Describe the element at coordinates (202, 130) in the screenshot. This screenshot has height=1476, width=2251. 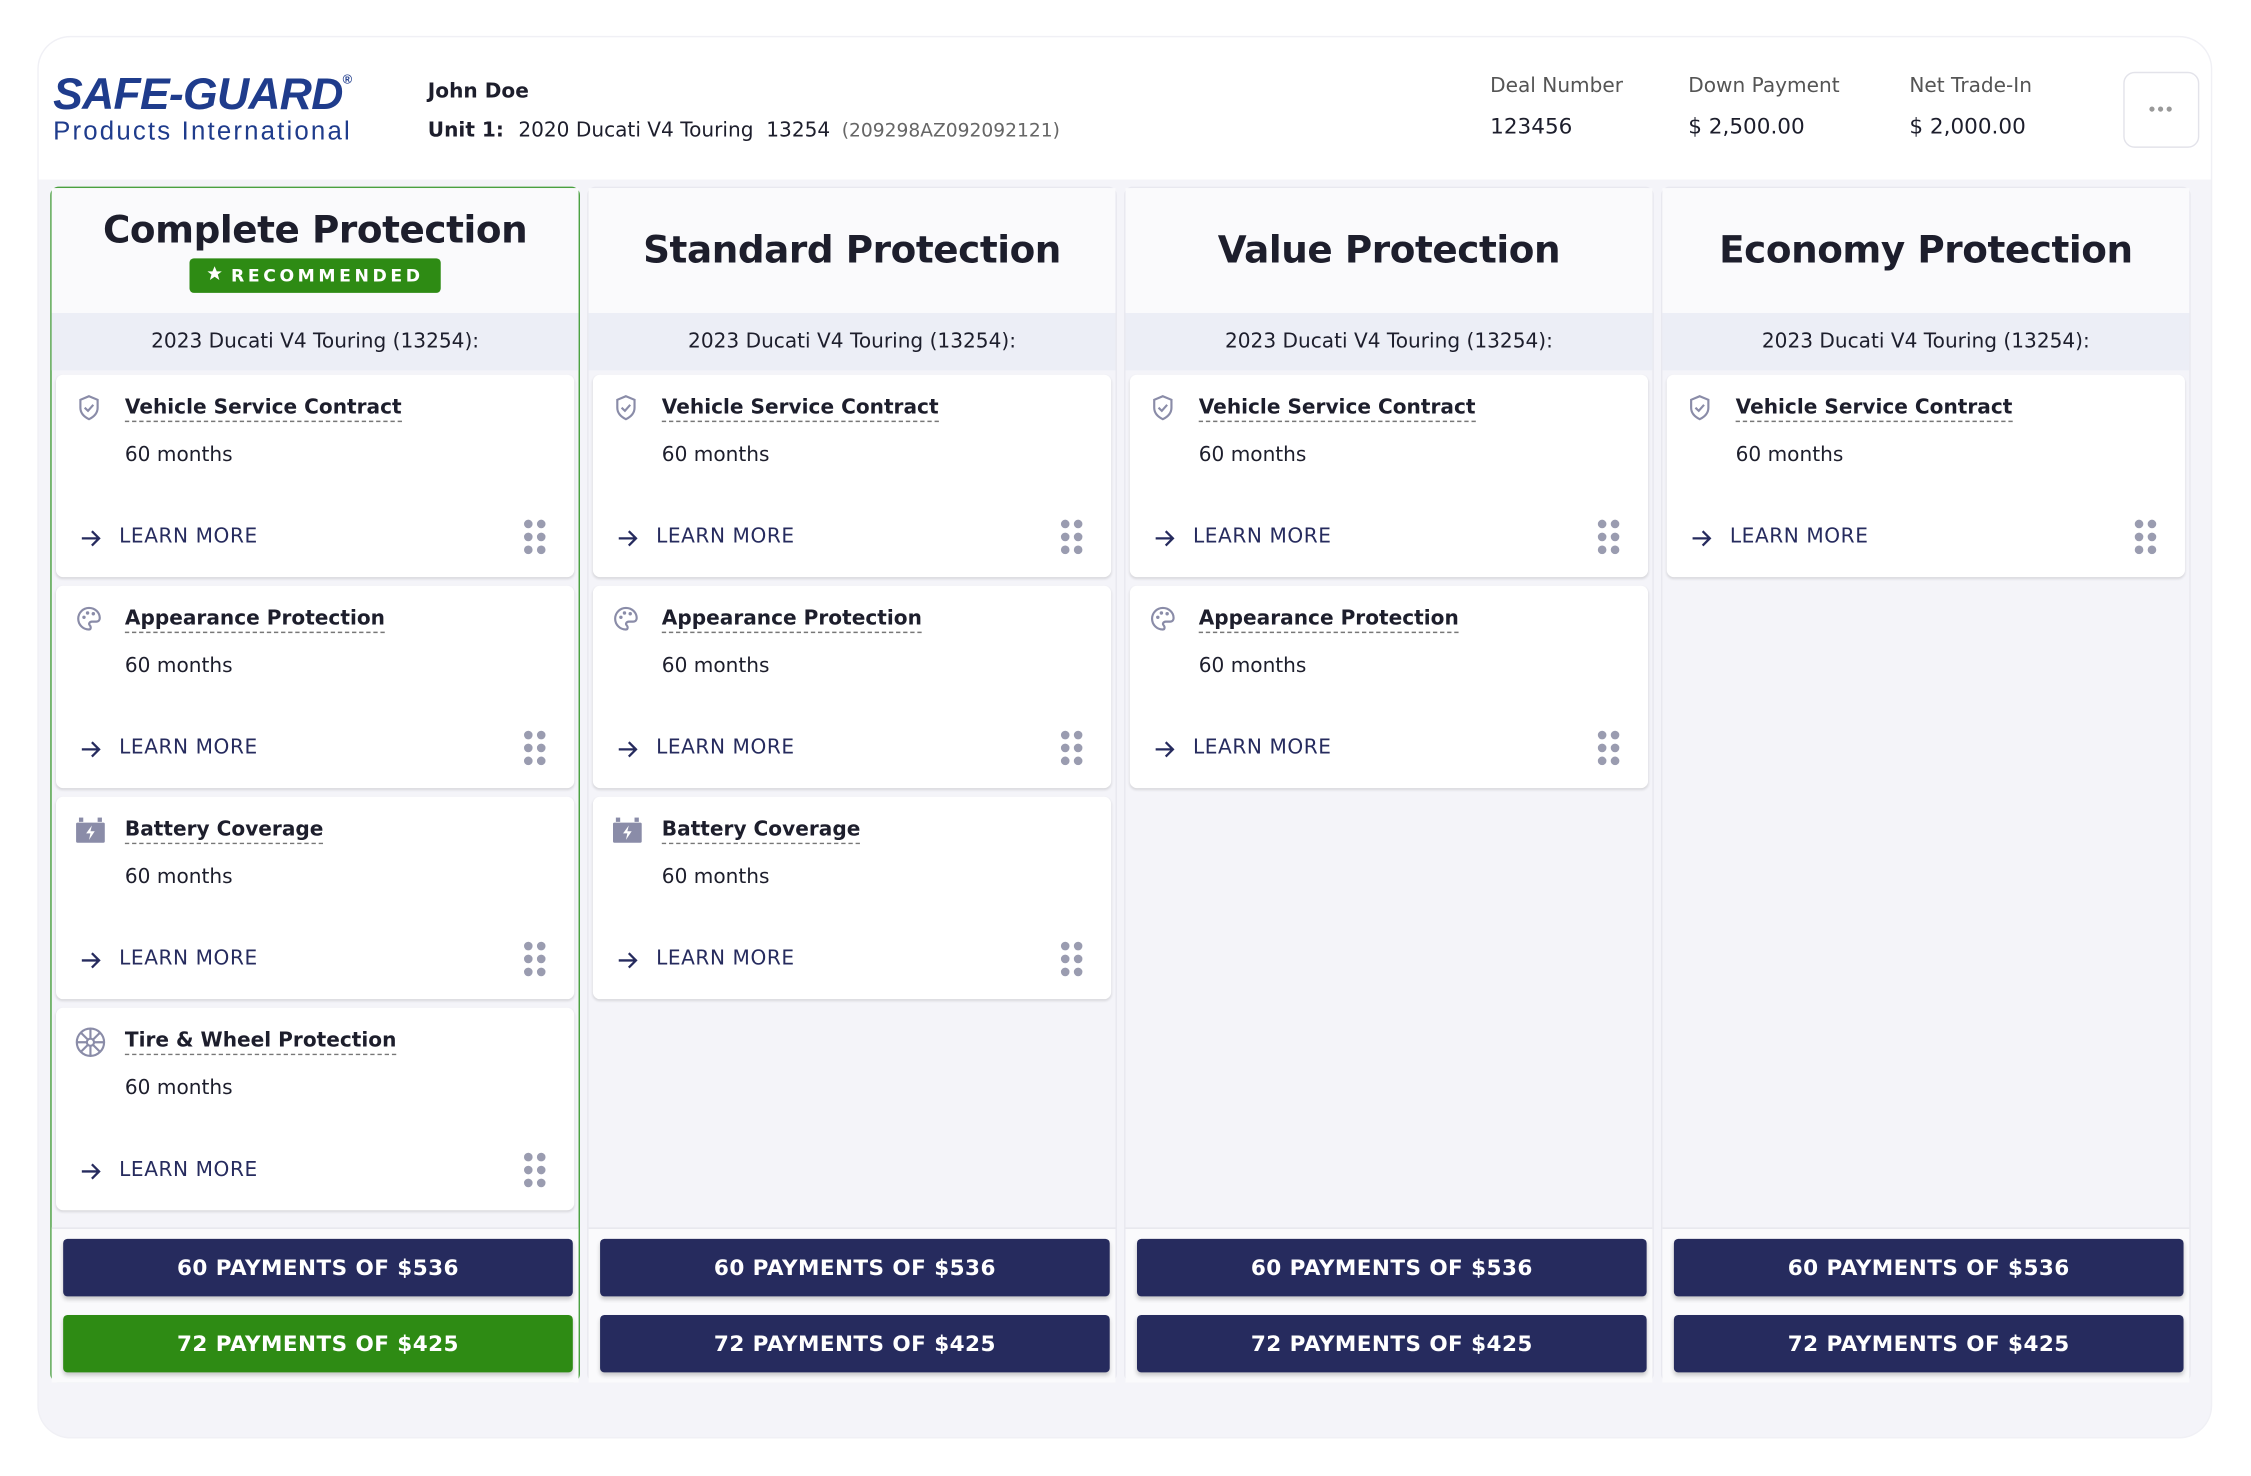
I see `logo-sub: Products International` at that location.